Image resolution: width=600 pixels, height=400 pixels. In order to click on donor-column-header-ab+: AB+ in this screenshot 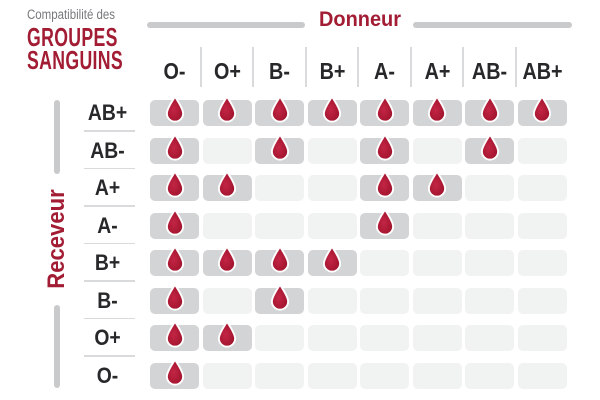, I will do `click(542, 71)`.